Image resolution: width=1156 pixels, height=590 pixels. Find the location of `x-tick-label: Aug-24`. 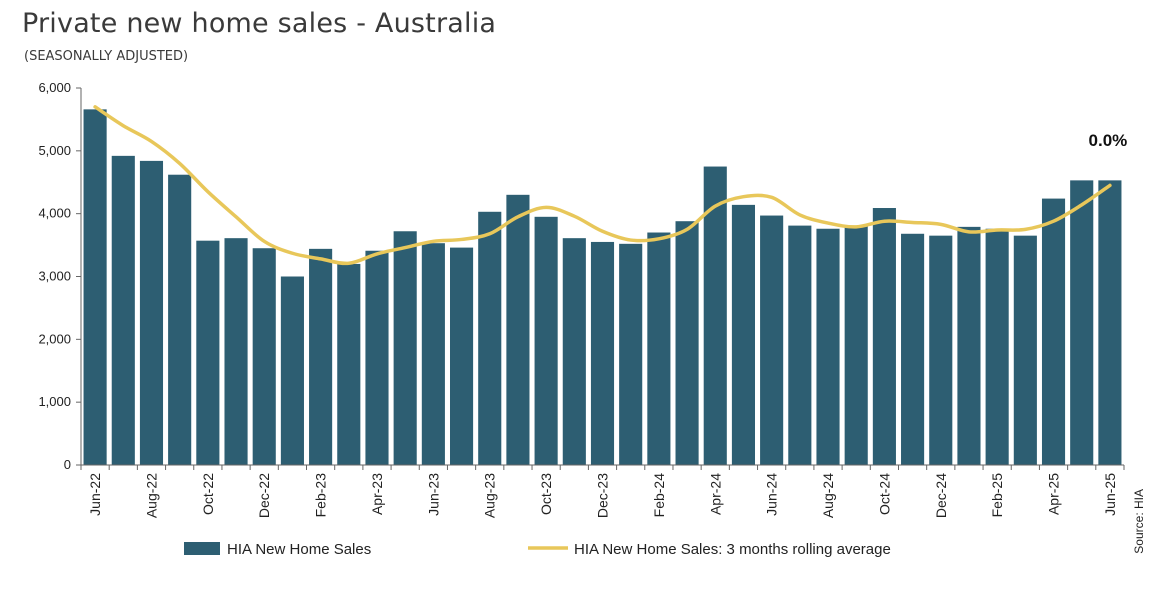

x-tick-label: Aug-24 is located at coordinates (828, 495).